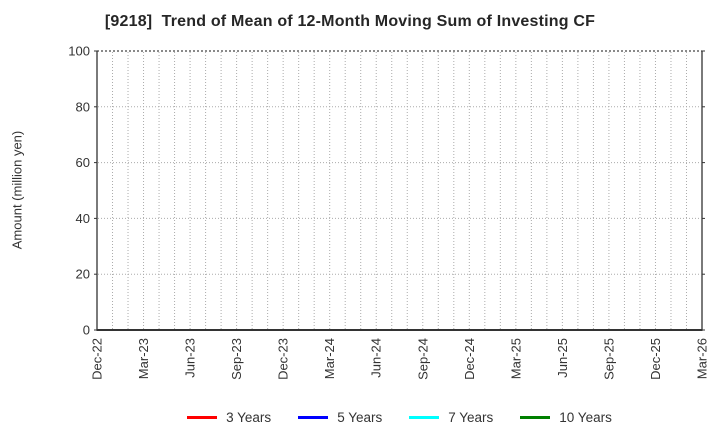  I want to click on legend-item-7-years: 7 Years, so click(451, 417).